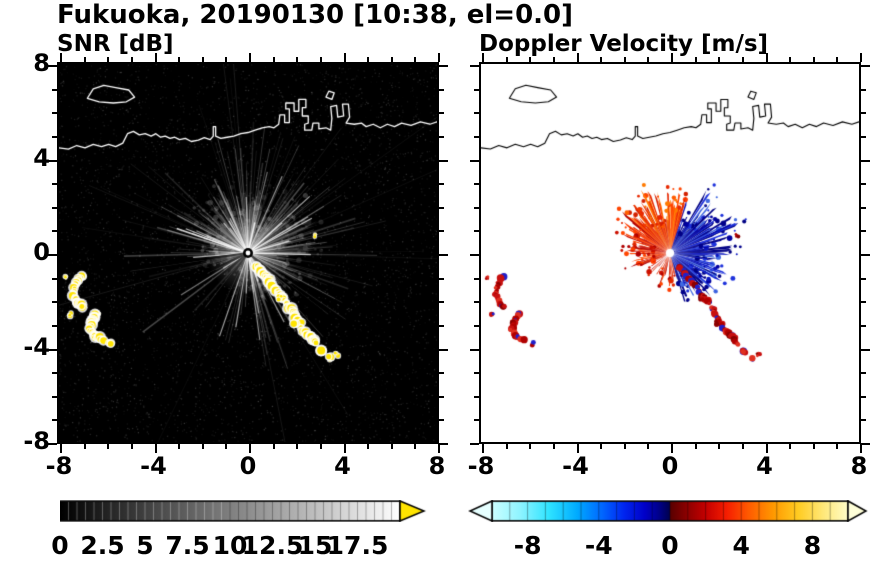 Image resolution: width=870 pixels, height=570 pixels. I want to click on doppler-colorbar-label: -8, so click(527, 545).